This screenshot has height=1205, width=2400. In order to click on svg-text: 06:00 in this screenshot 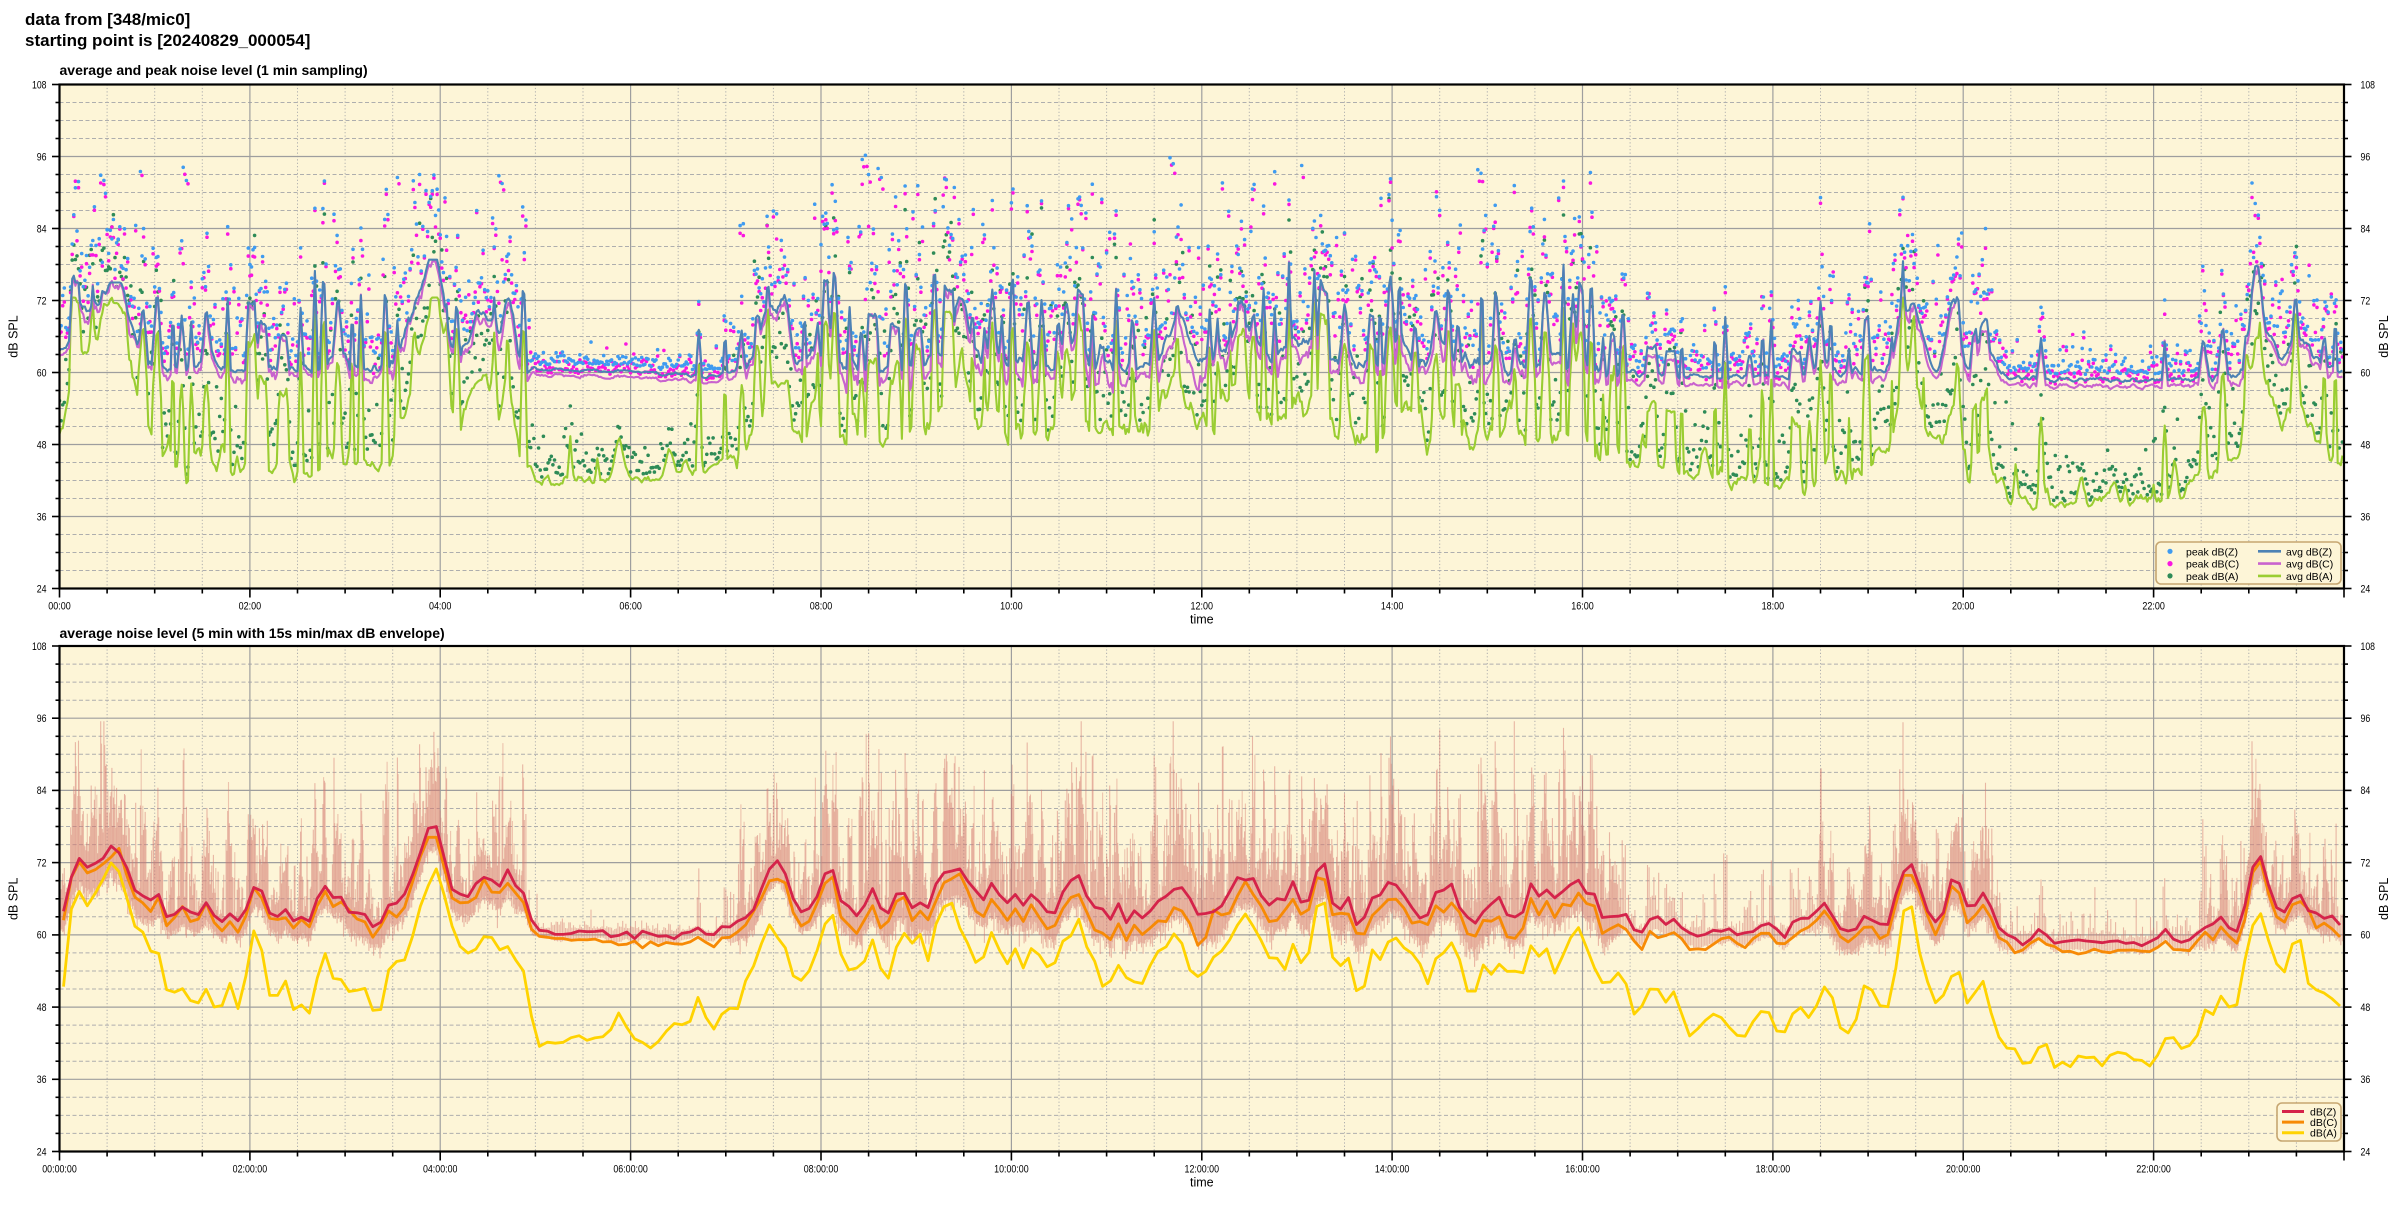, I will do `click(630, 607)`.